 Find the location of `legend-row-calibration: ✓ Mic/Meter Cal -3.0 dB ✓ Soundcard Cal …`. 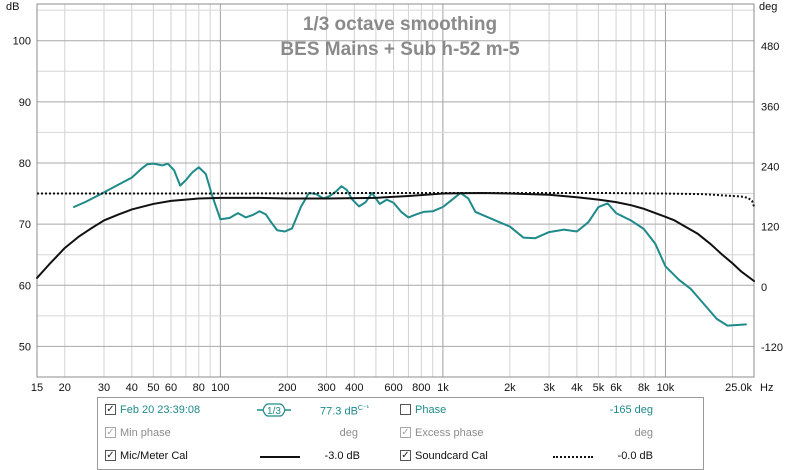

legend-row-calibration: ✓ Mic/Meter Cal -3.0 dB ✓ Soundcard Cal … is located at coordinates (400, 457).